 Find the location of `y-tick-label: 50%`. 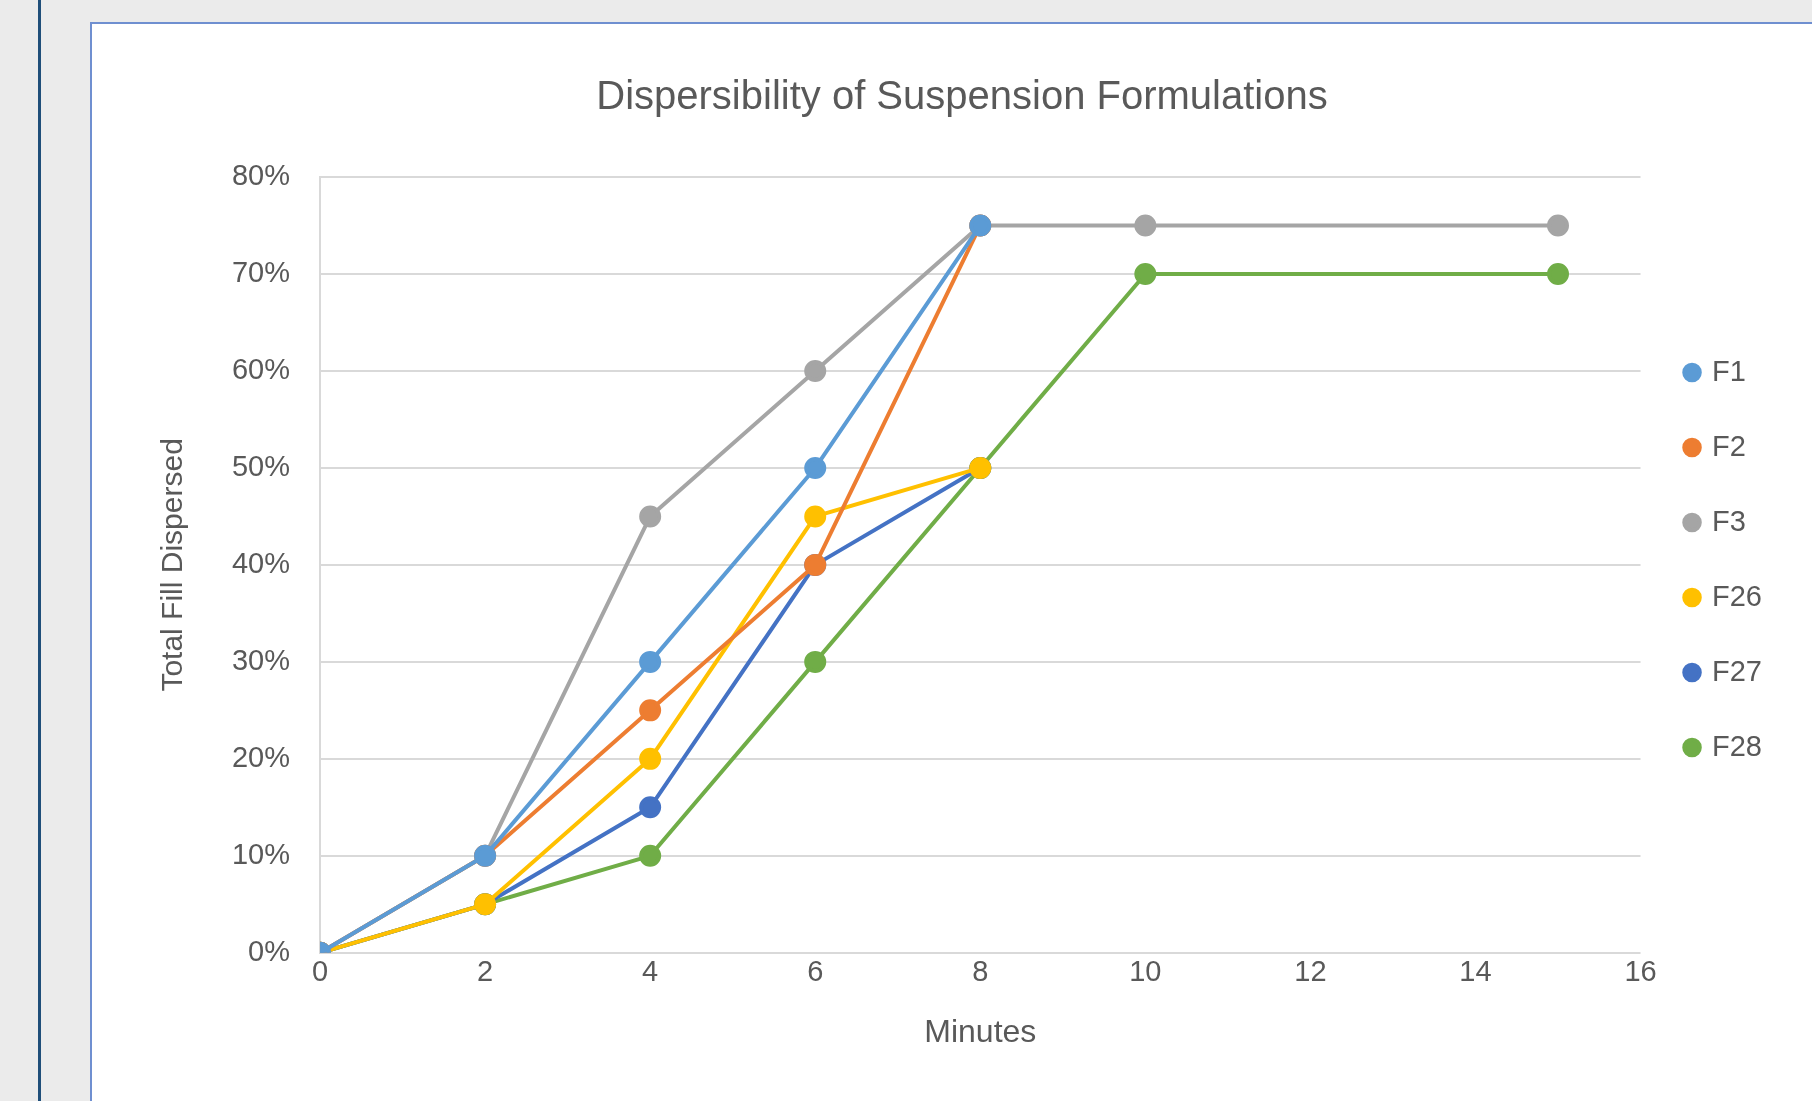

y-tick-label: 50% is located at coordinates (261, 465).